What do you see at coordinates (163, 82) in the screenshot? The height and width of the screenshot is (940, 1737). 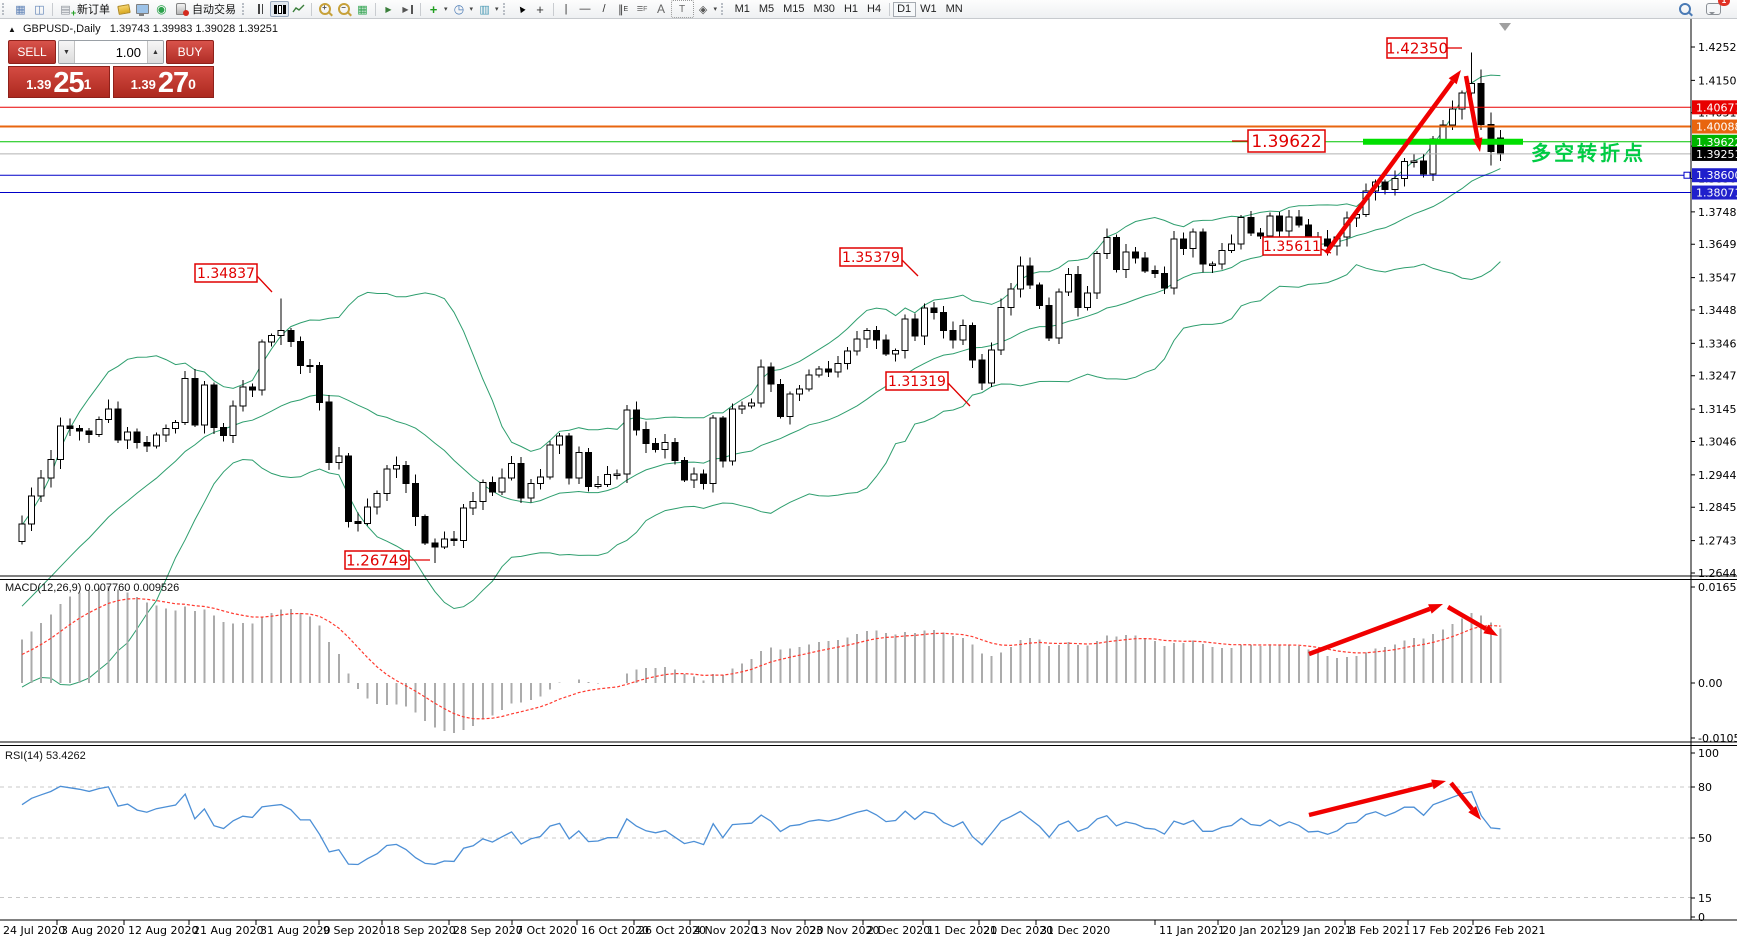 I see `buy-price-display: 1.39 27 0` at bounding box center [163, 82].